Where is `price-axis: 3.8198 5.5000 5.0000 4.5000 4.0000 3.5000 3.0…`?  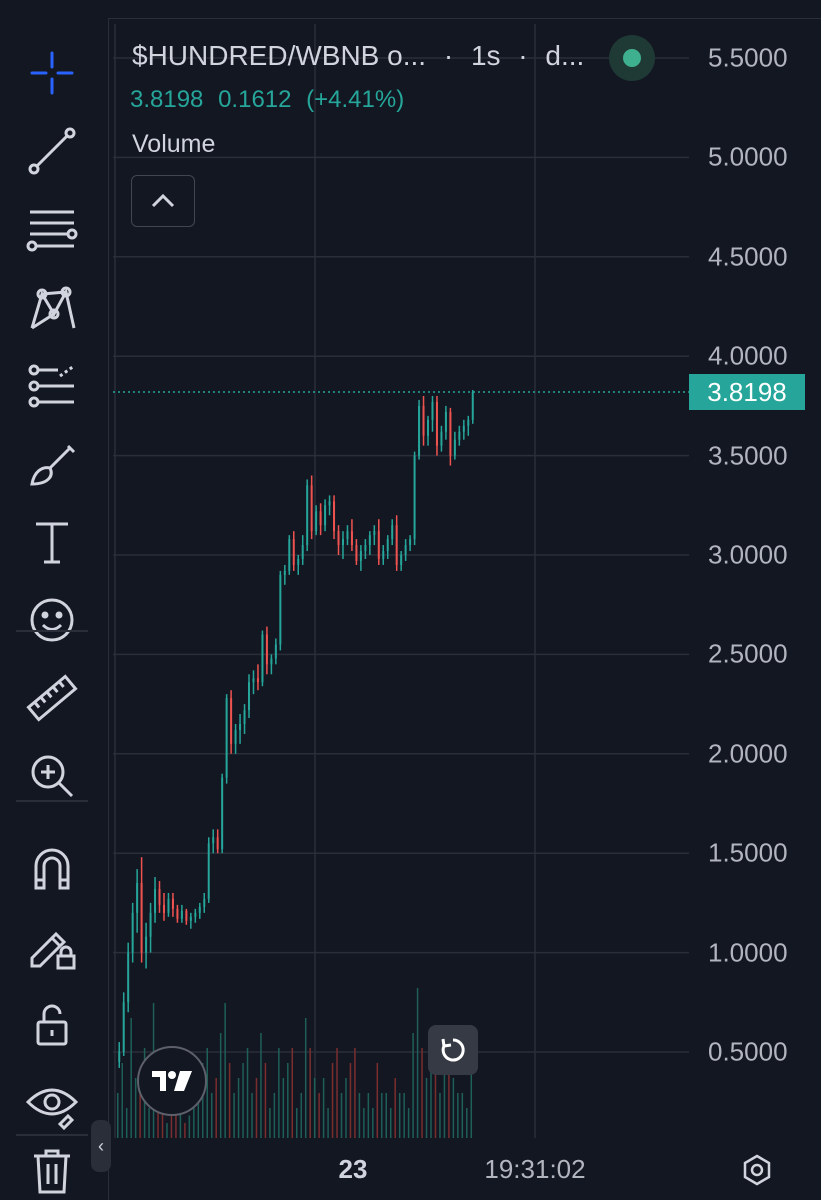 price-axis: 3.8198 5.5000 5.0000 4.5000 4.0000 3.5000 3.0… is located at coordinates (755, 581).